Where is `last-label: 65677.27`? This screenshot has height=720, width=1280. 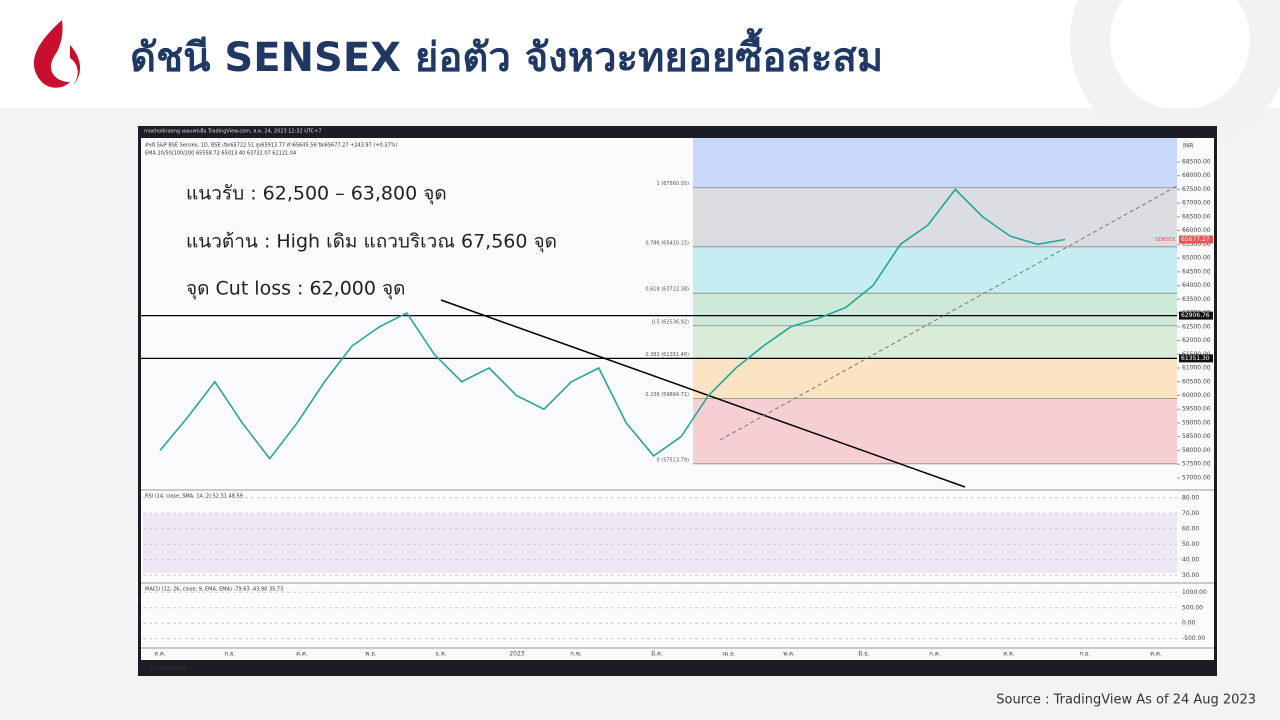
last-label: 65677.27 is located at coordinates (1195, 239).